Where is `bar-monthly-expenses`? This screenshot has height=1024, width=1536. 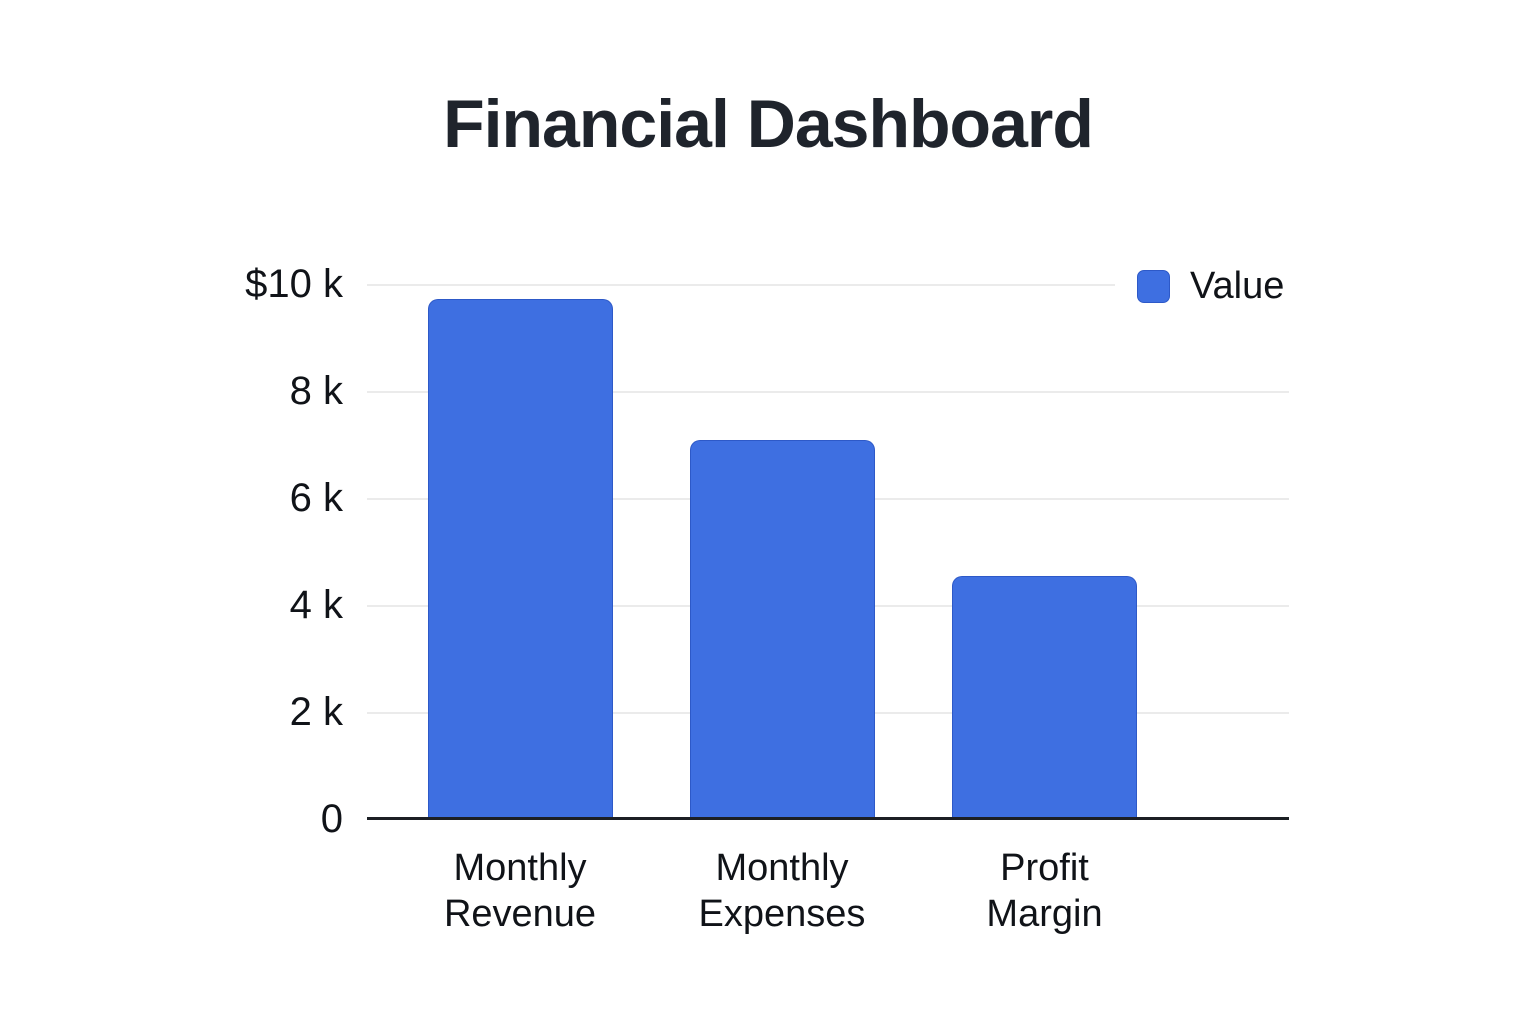 bar-monthly-expenses is located at coordinates (782, 629).